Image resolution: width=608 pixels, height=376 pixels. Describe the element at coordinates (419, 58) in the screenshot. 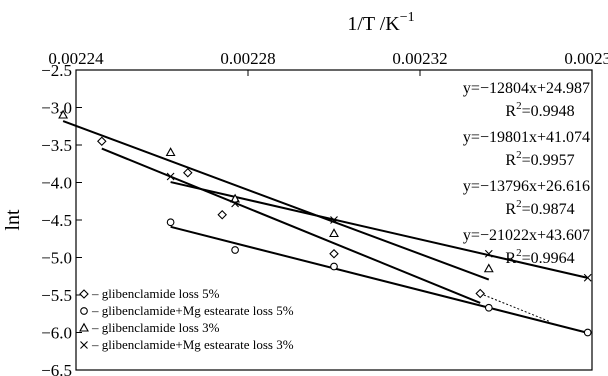

I see `x-tick-label: 0.00232` at that location.